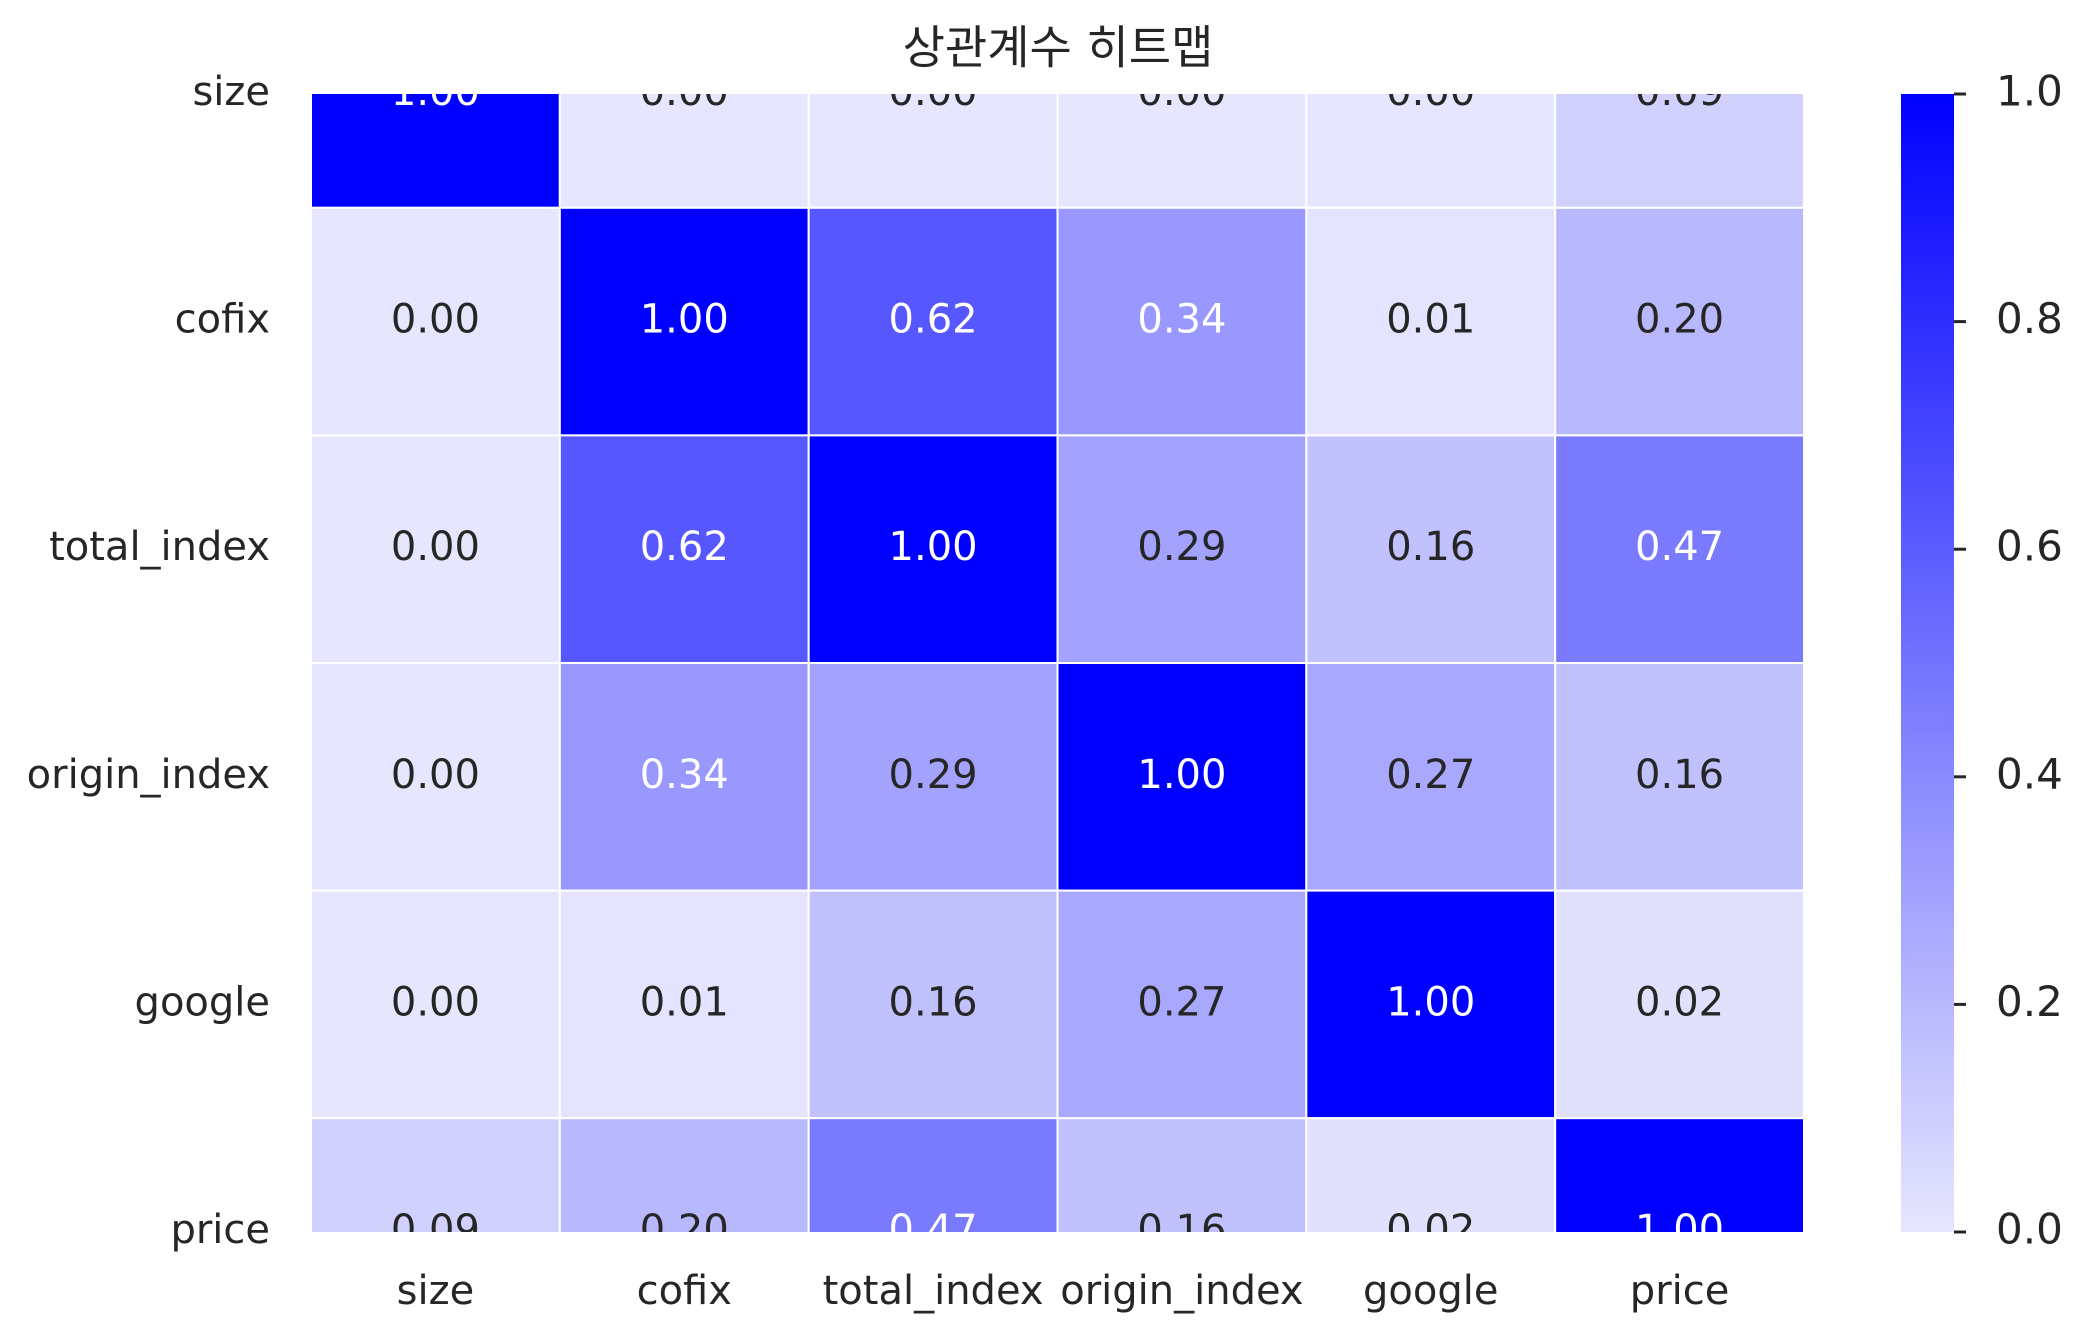 Image resolution: width=2094 pixels, height=1341 pixels. Describe the element at coordinates (933, 1291) in the screenshot. I see `x-tick-label: total_index` at that location.